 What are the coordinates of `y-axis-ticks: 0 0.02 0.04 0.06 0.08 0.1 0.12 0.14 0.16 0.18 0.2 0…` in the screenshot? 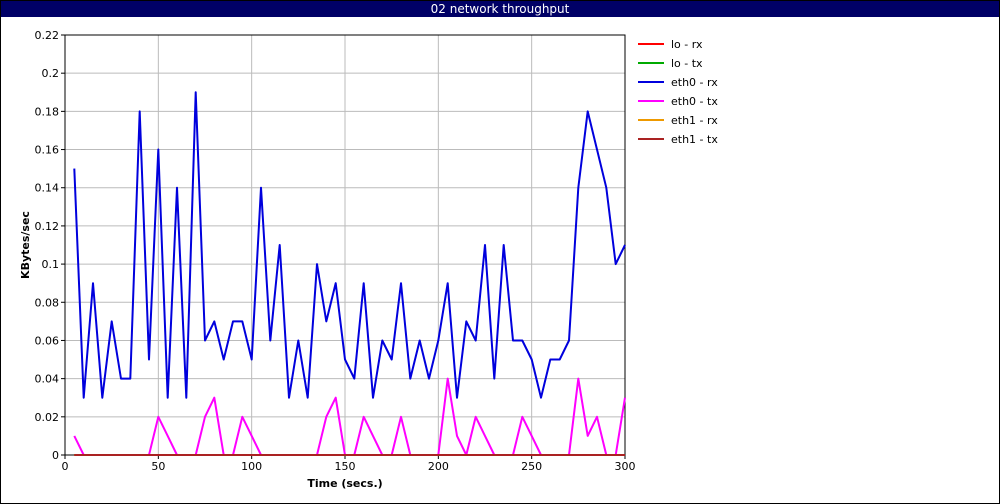 It's located at (50, 245).